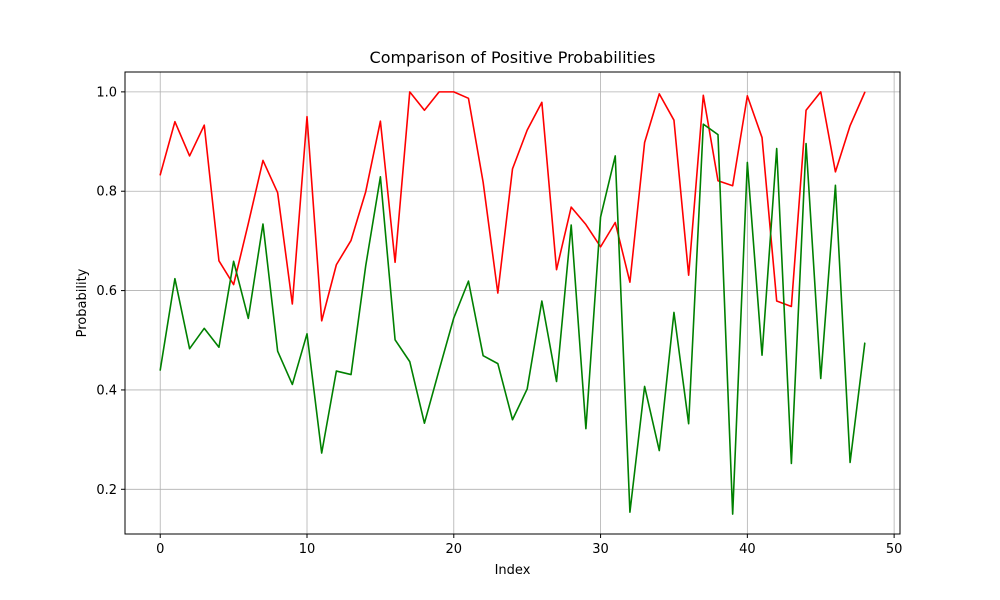  What do you see at coordinates (513, 570) in the screenshot?
I see `x-axis-label: Index` at bounding box center [513, 570].